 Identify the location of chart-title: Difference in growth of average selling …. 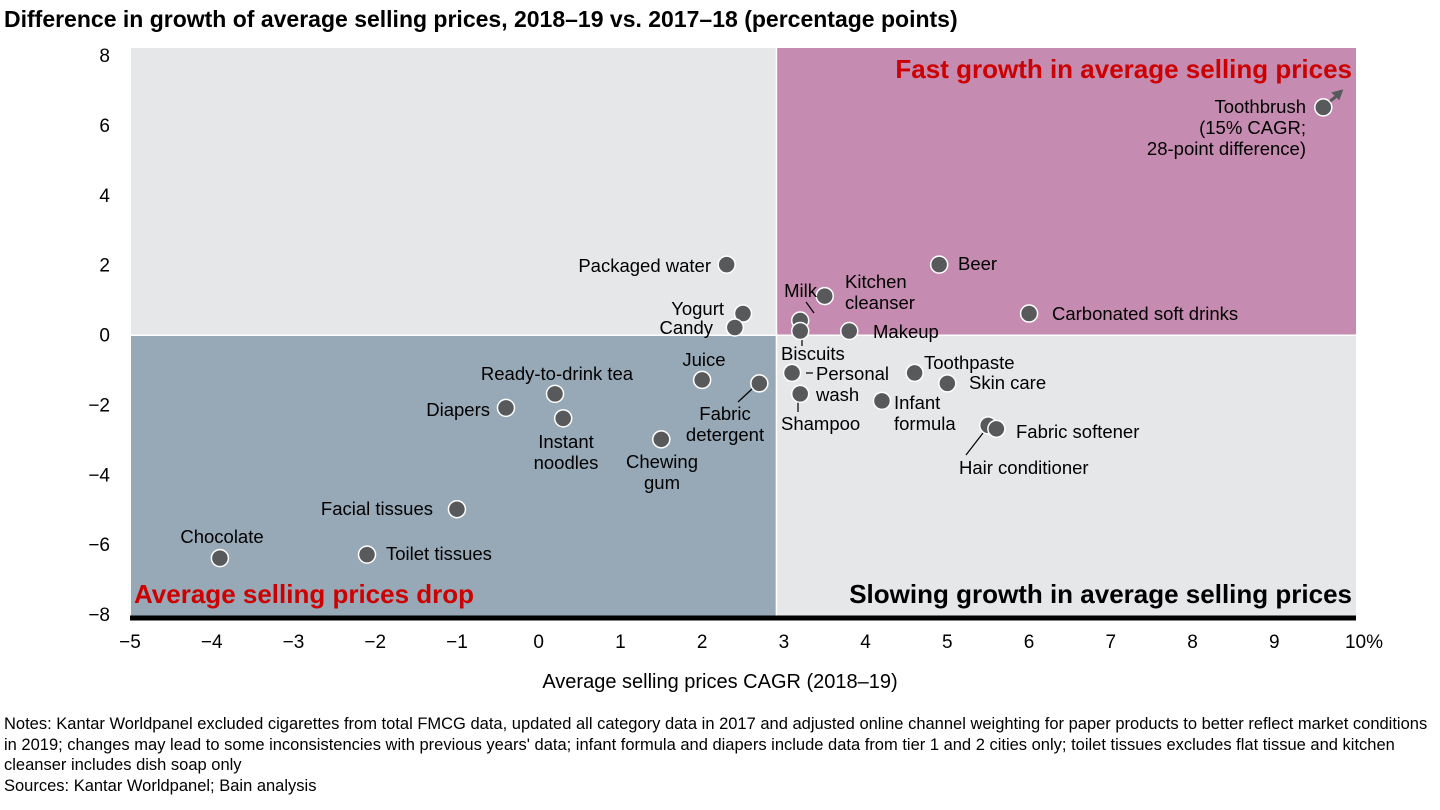
(481, 19).